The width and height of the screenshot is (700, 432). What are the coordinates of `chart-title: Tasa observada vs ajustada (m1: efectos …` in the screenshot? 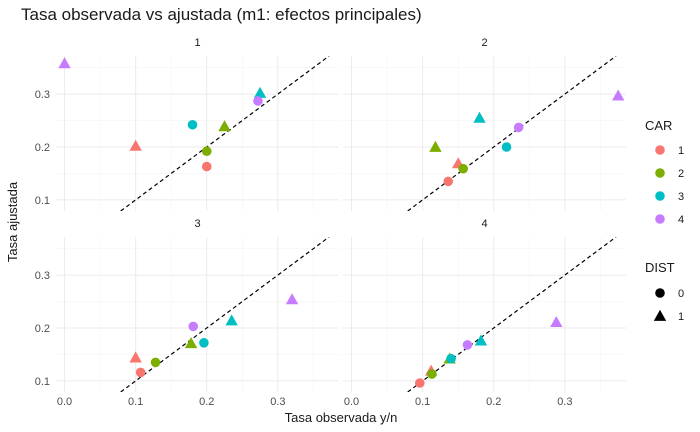 It's located at (221, 14).